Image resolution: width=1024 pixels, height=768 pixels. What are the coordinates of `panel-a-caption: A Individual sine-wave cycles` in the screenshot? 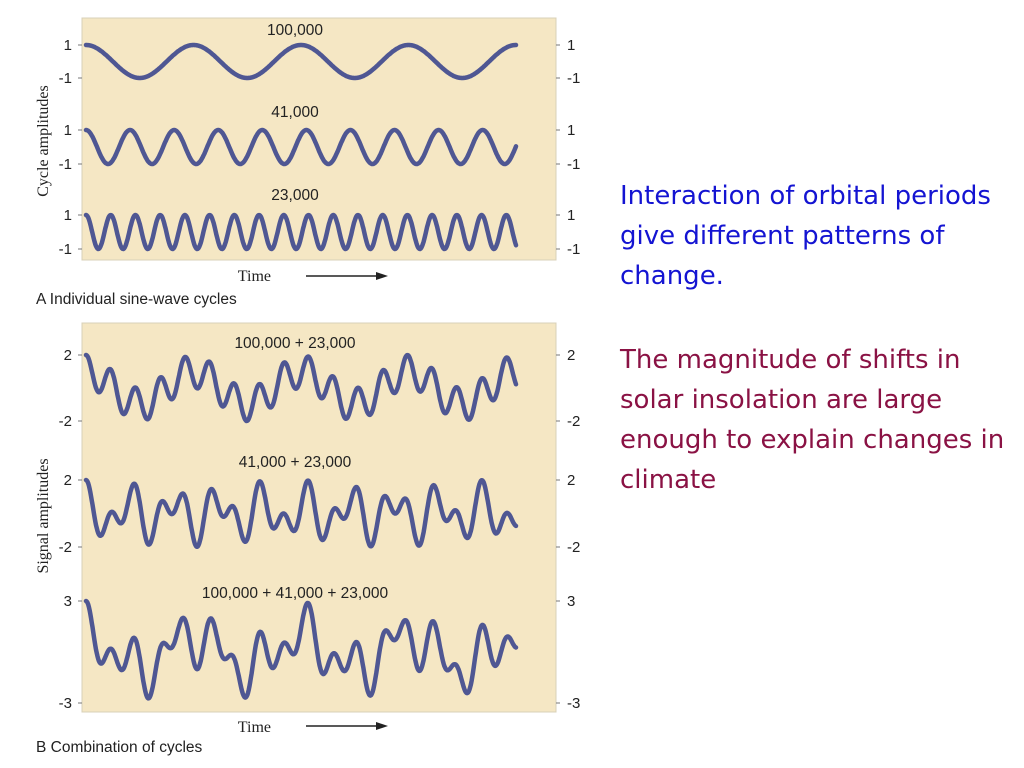 It's located at (136, 299).